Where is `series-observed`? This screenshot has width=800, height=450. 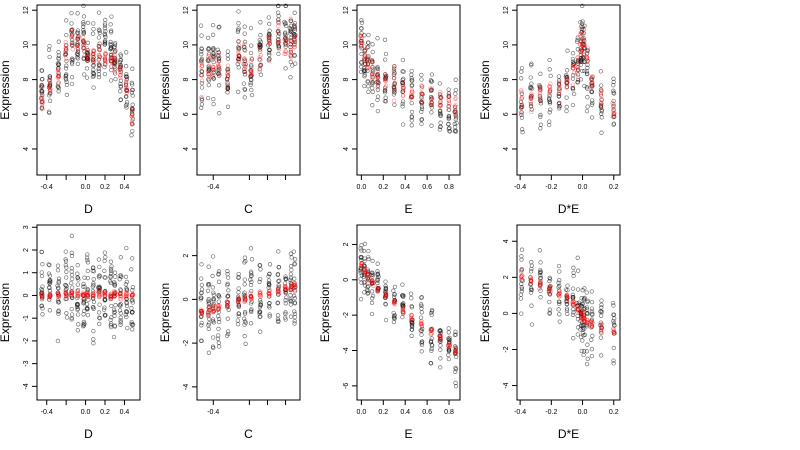
series-observed is located at coordinates (87, 289).